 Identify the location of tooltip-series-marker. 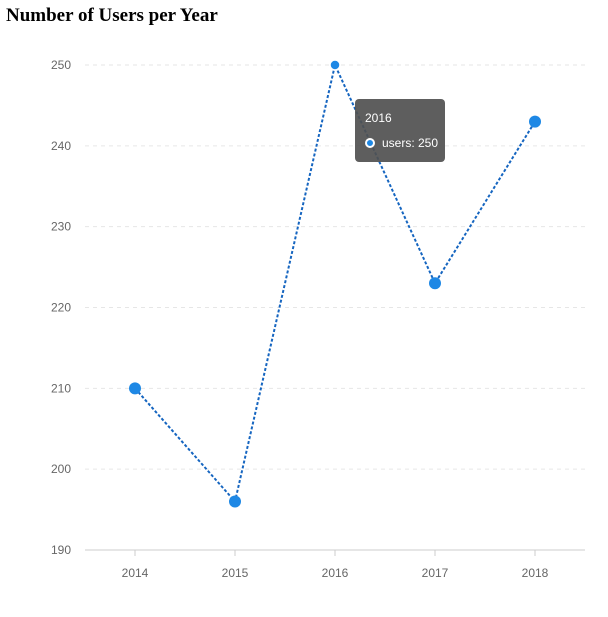
(370, 143).